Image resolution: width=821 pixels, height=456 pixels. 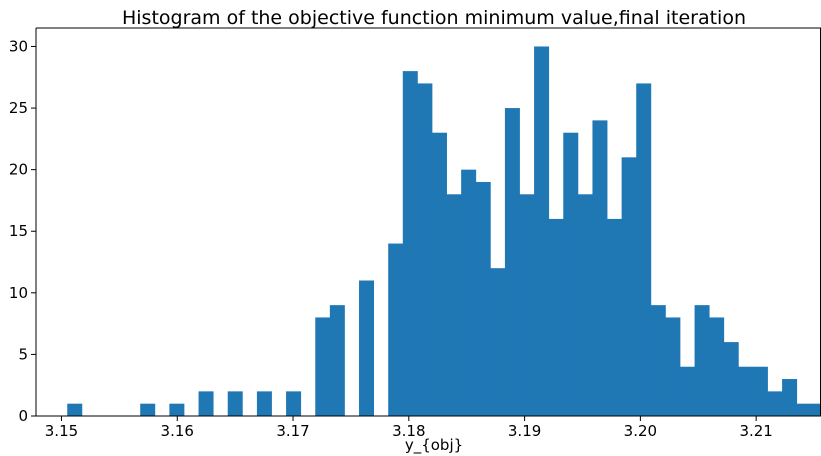 I want to click on x-tick-label: 3.19, so click(x=524, y=431).